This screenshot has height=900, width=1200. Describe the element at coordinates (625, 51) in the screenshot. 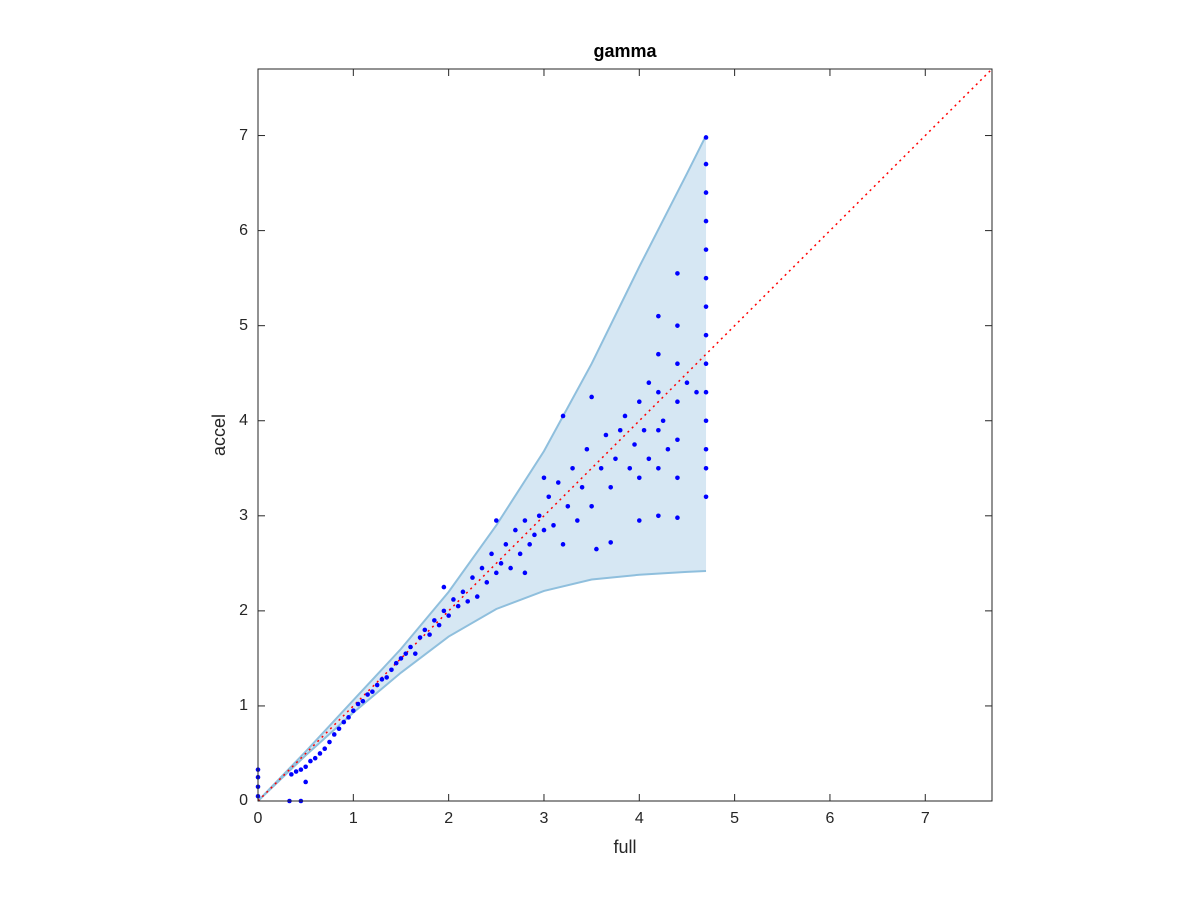

I see `chart-title: gamma` at that location.